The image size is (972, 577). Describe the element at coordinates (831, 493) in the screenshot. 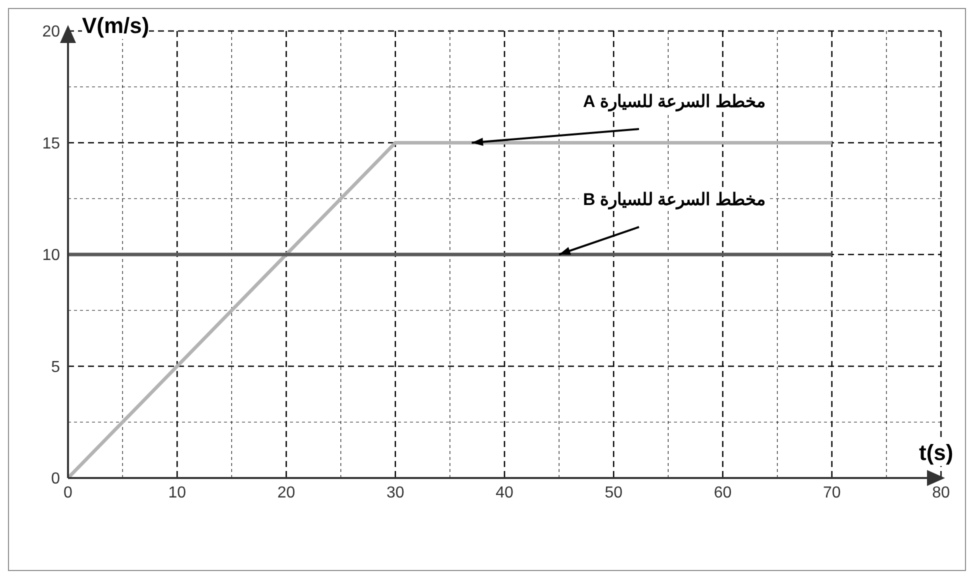

I see `x-tick-label: 70` at that location.